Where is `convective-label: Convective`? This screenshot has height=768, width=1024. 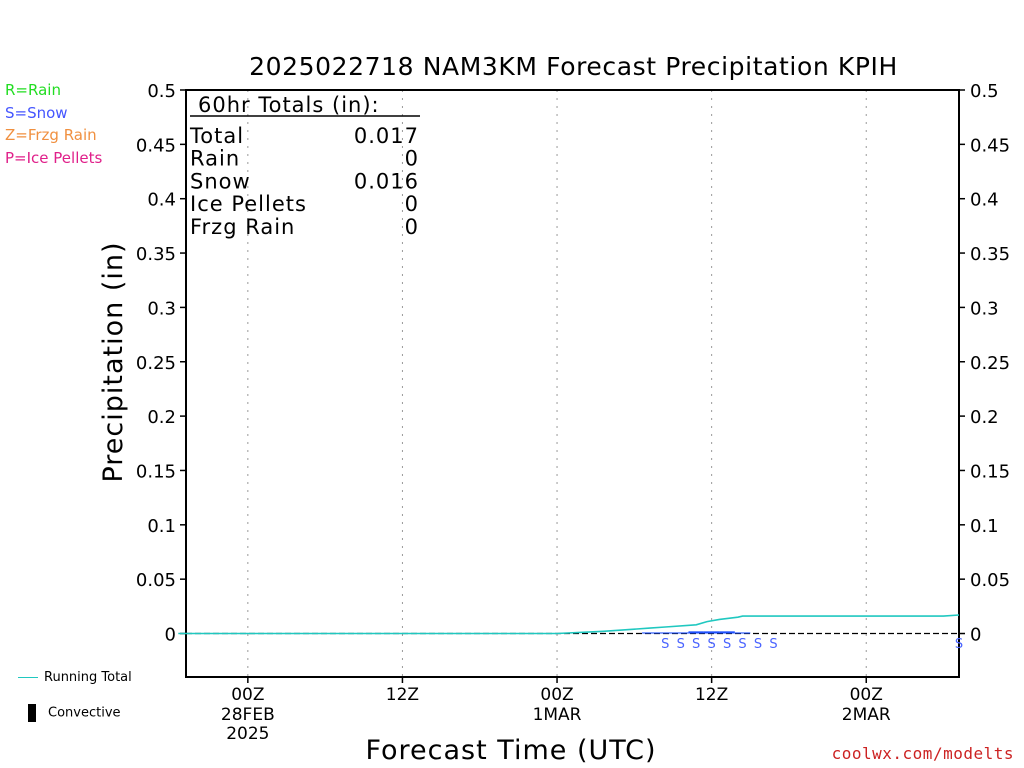 convective-label: Convective is located at coordinates (84, 713).